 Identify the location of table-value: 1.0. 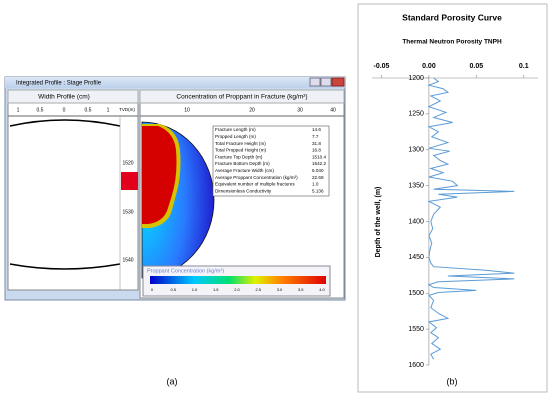
(315, 184).